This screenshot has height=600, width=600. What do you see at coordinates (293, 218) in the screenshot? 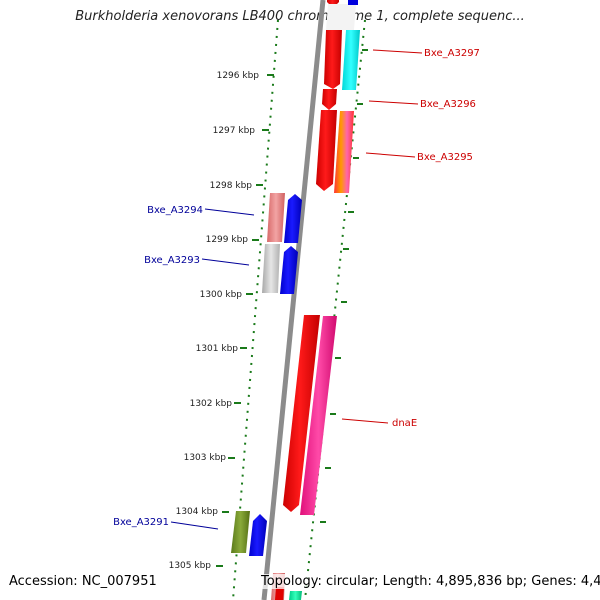
I see `gene-bxe-a3294` at bounding box center [293, 218].